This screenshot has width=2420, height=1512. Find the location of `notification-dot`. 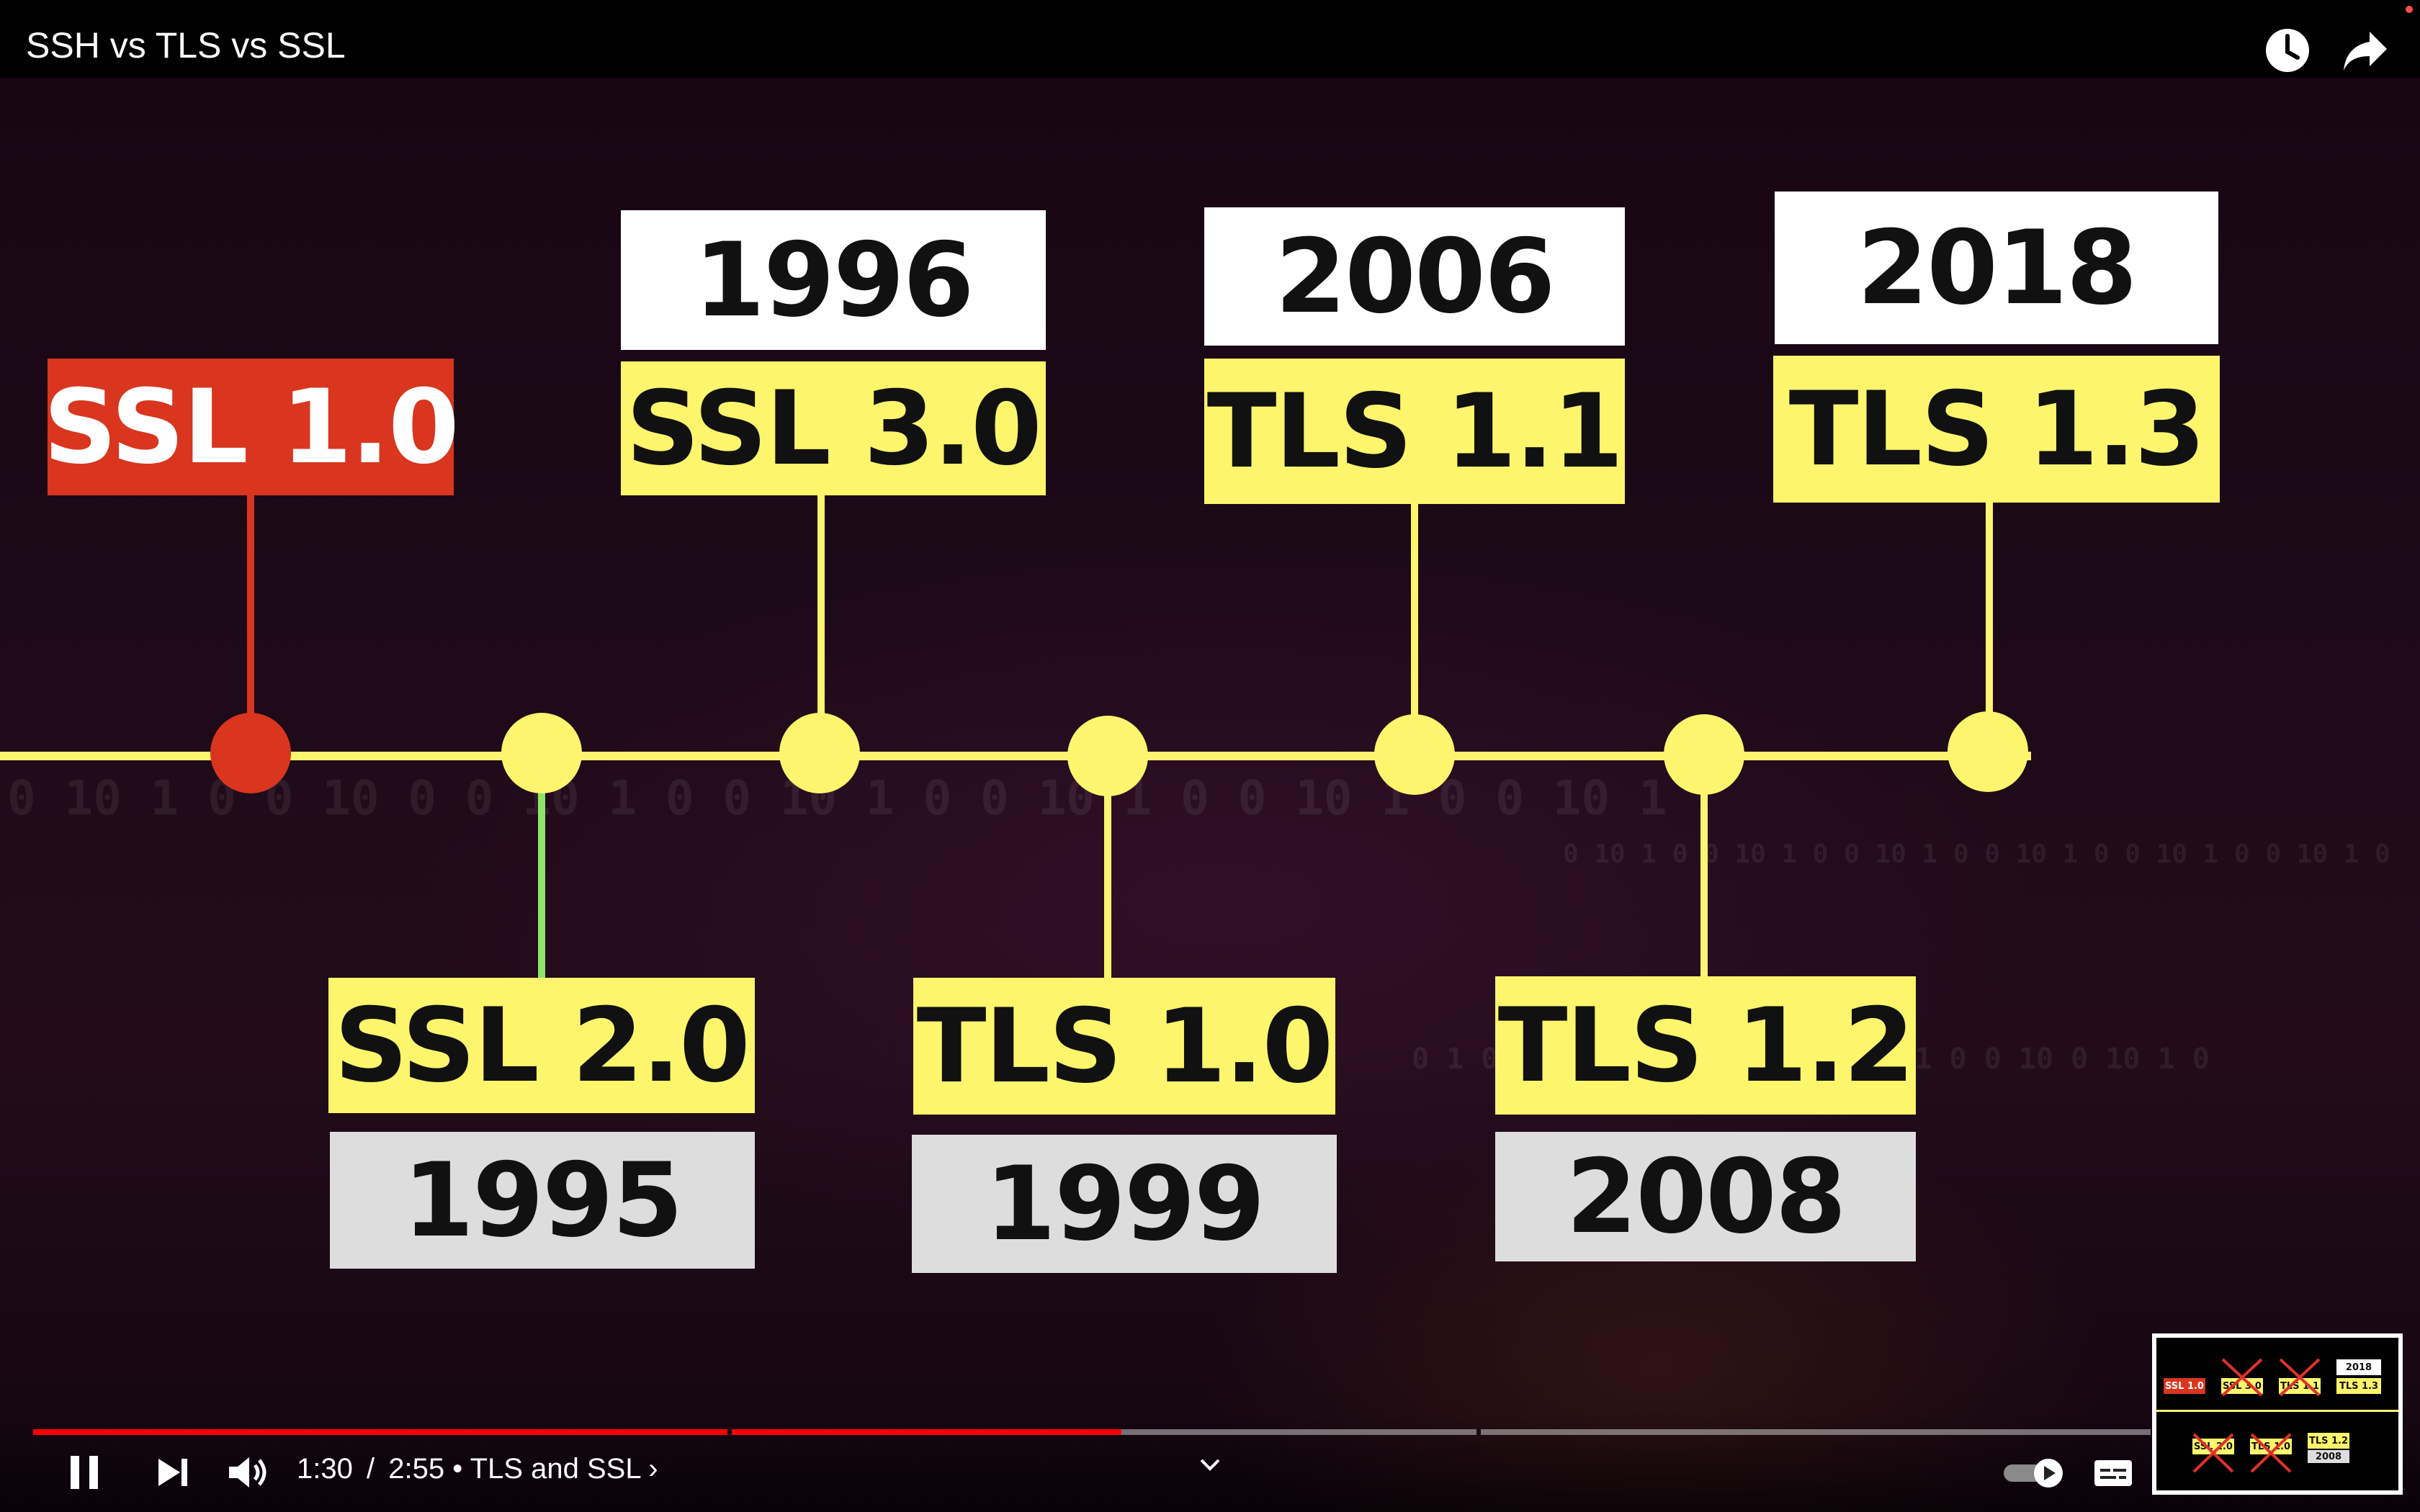

notification-dot is located at coordinates (2409, 9).